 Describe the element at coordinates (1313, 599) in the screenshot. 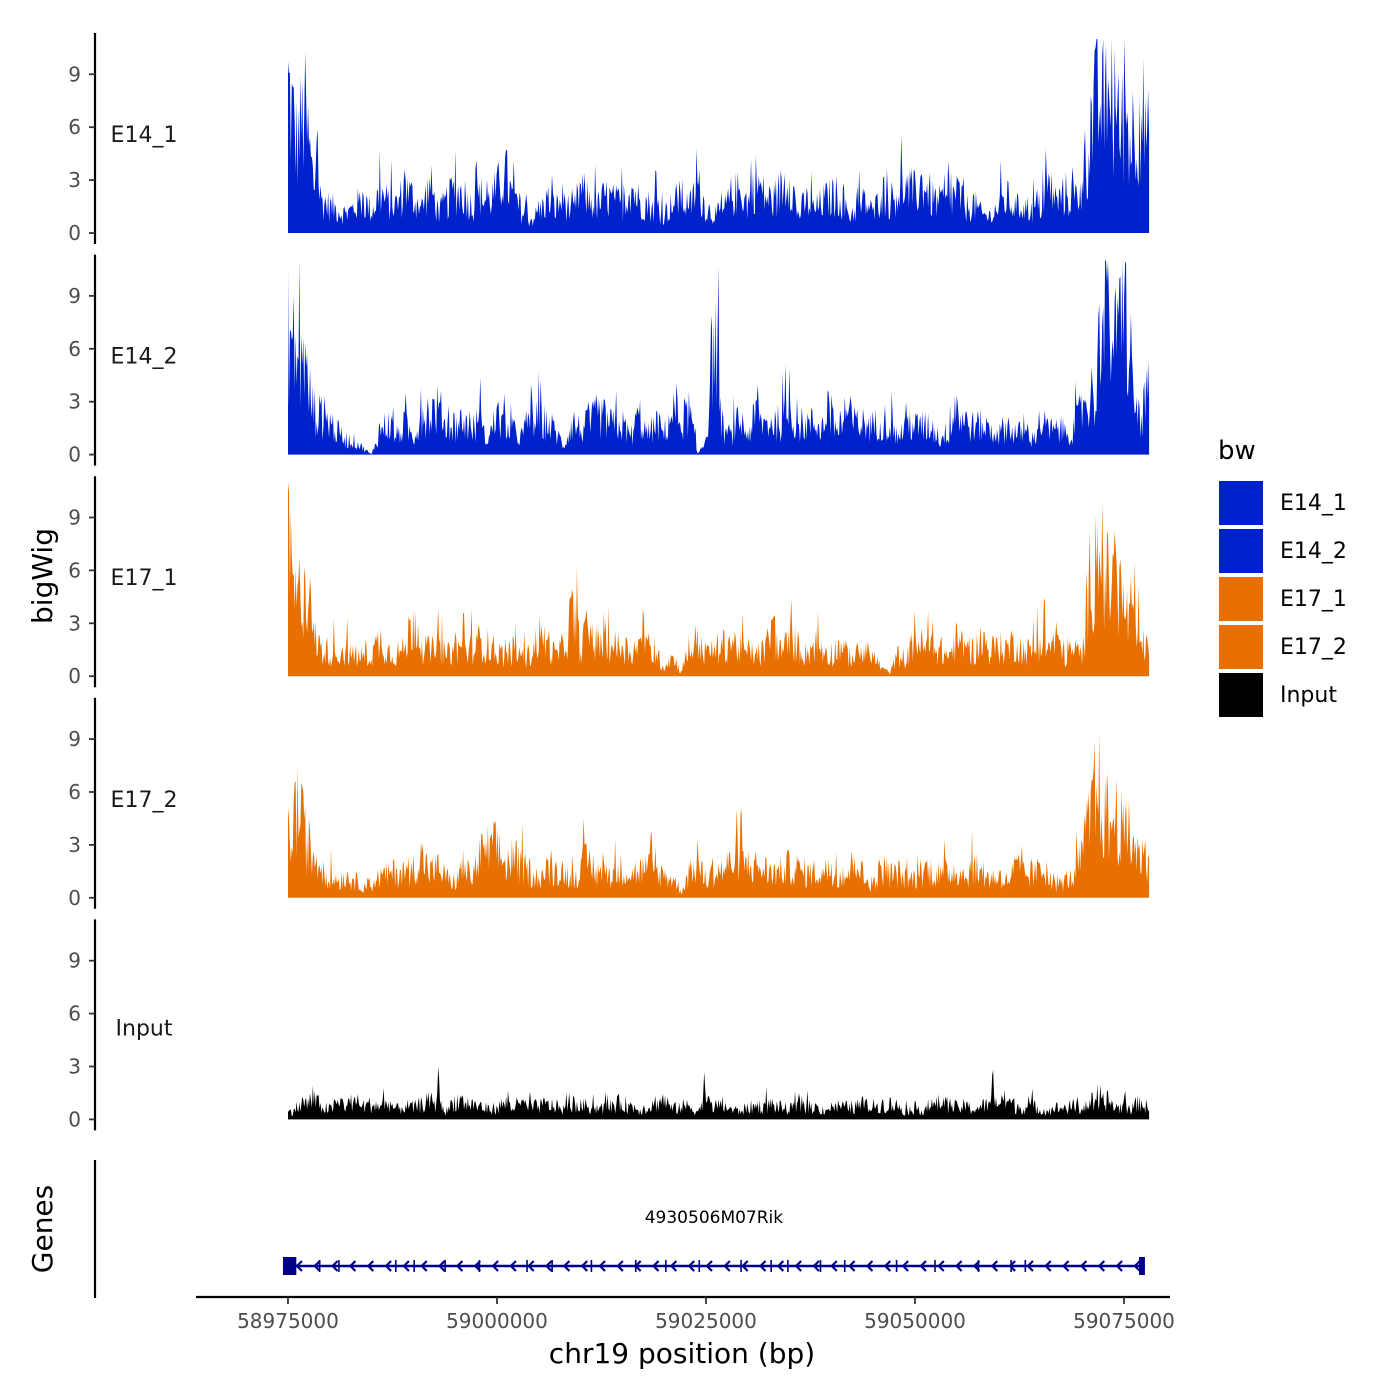

I see `legend-label: E17_1` at that location.